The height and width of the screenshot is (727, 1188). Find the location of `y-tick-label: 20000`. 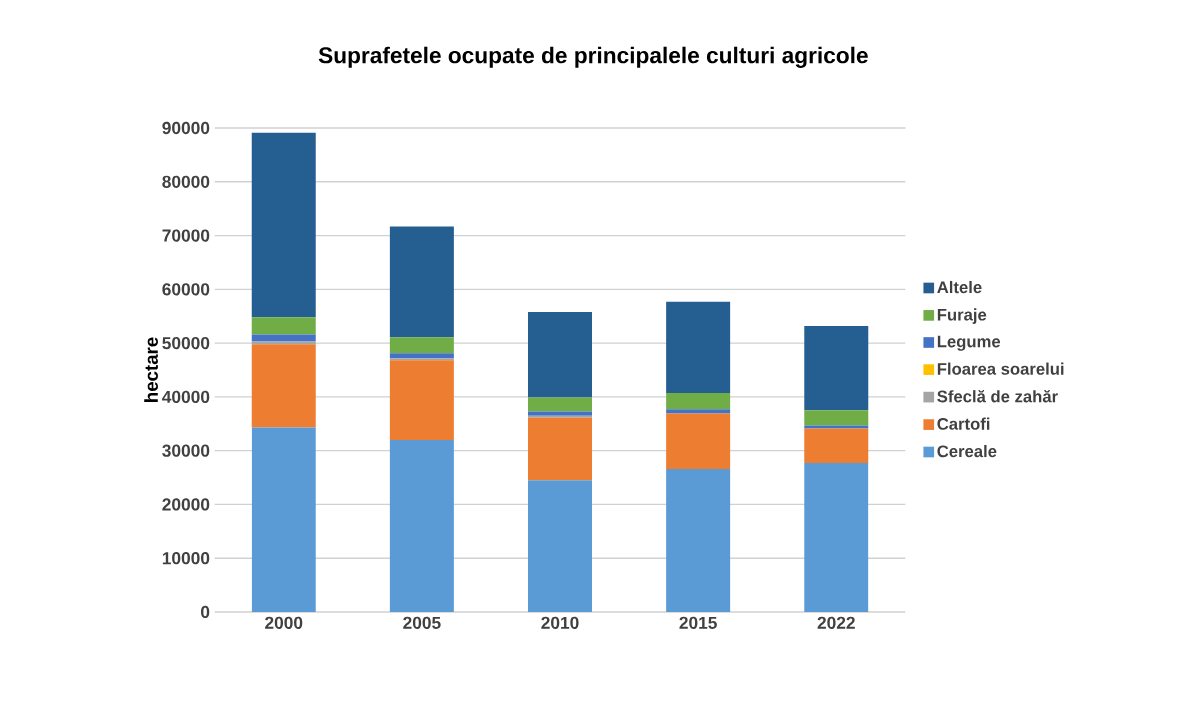

y-tick-label: 20000 is located at coordinates (186, 504).